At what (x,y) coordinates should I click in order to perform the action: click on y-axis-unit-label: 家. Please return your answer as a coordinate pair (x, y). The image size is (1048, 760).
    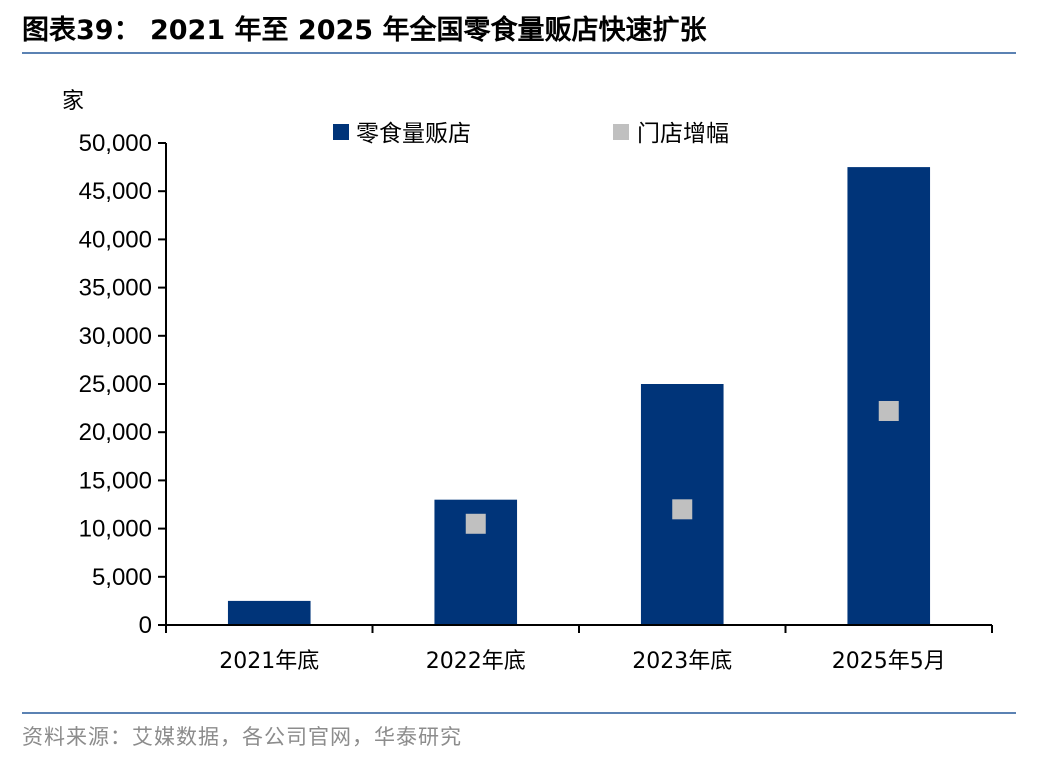
    Looking at the image, I should click on (73, 101).